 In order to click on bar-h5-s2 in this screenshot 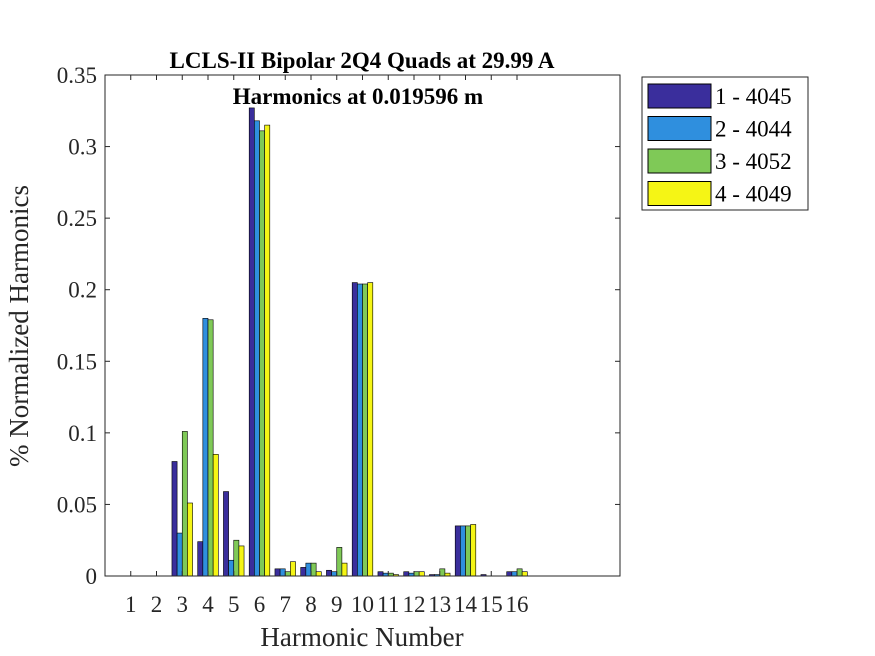, I will do `click(231, 568)`.